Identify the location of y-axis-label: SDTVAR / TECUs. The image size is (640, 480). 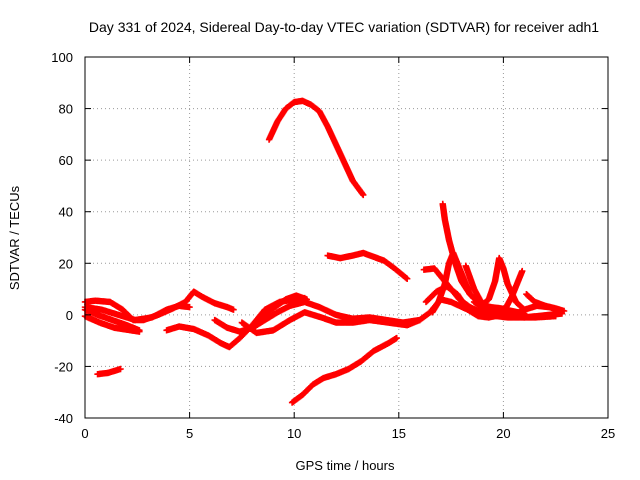
(14, 237).